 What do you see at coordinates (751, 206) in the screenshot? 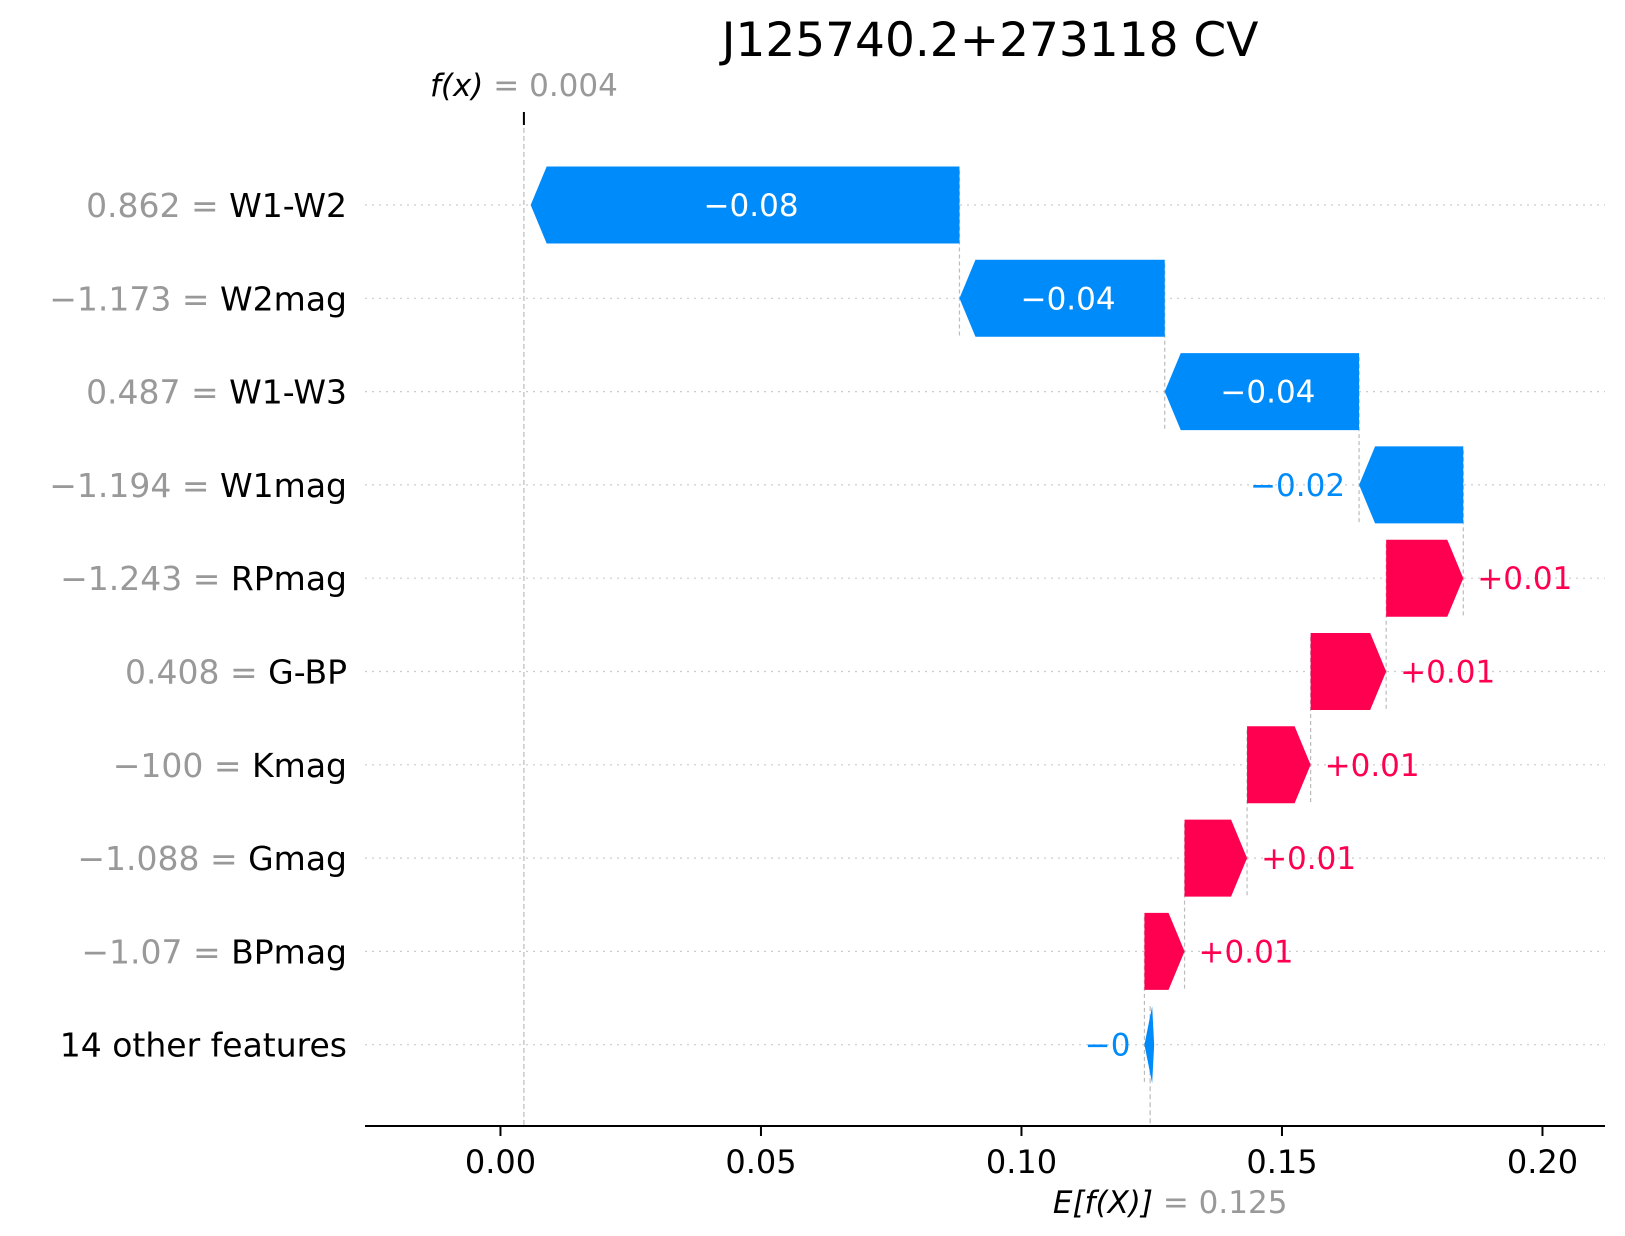
I see `bar-value-label: −0.08` at bounding box center [751, 206].